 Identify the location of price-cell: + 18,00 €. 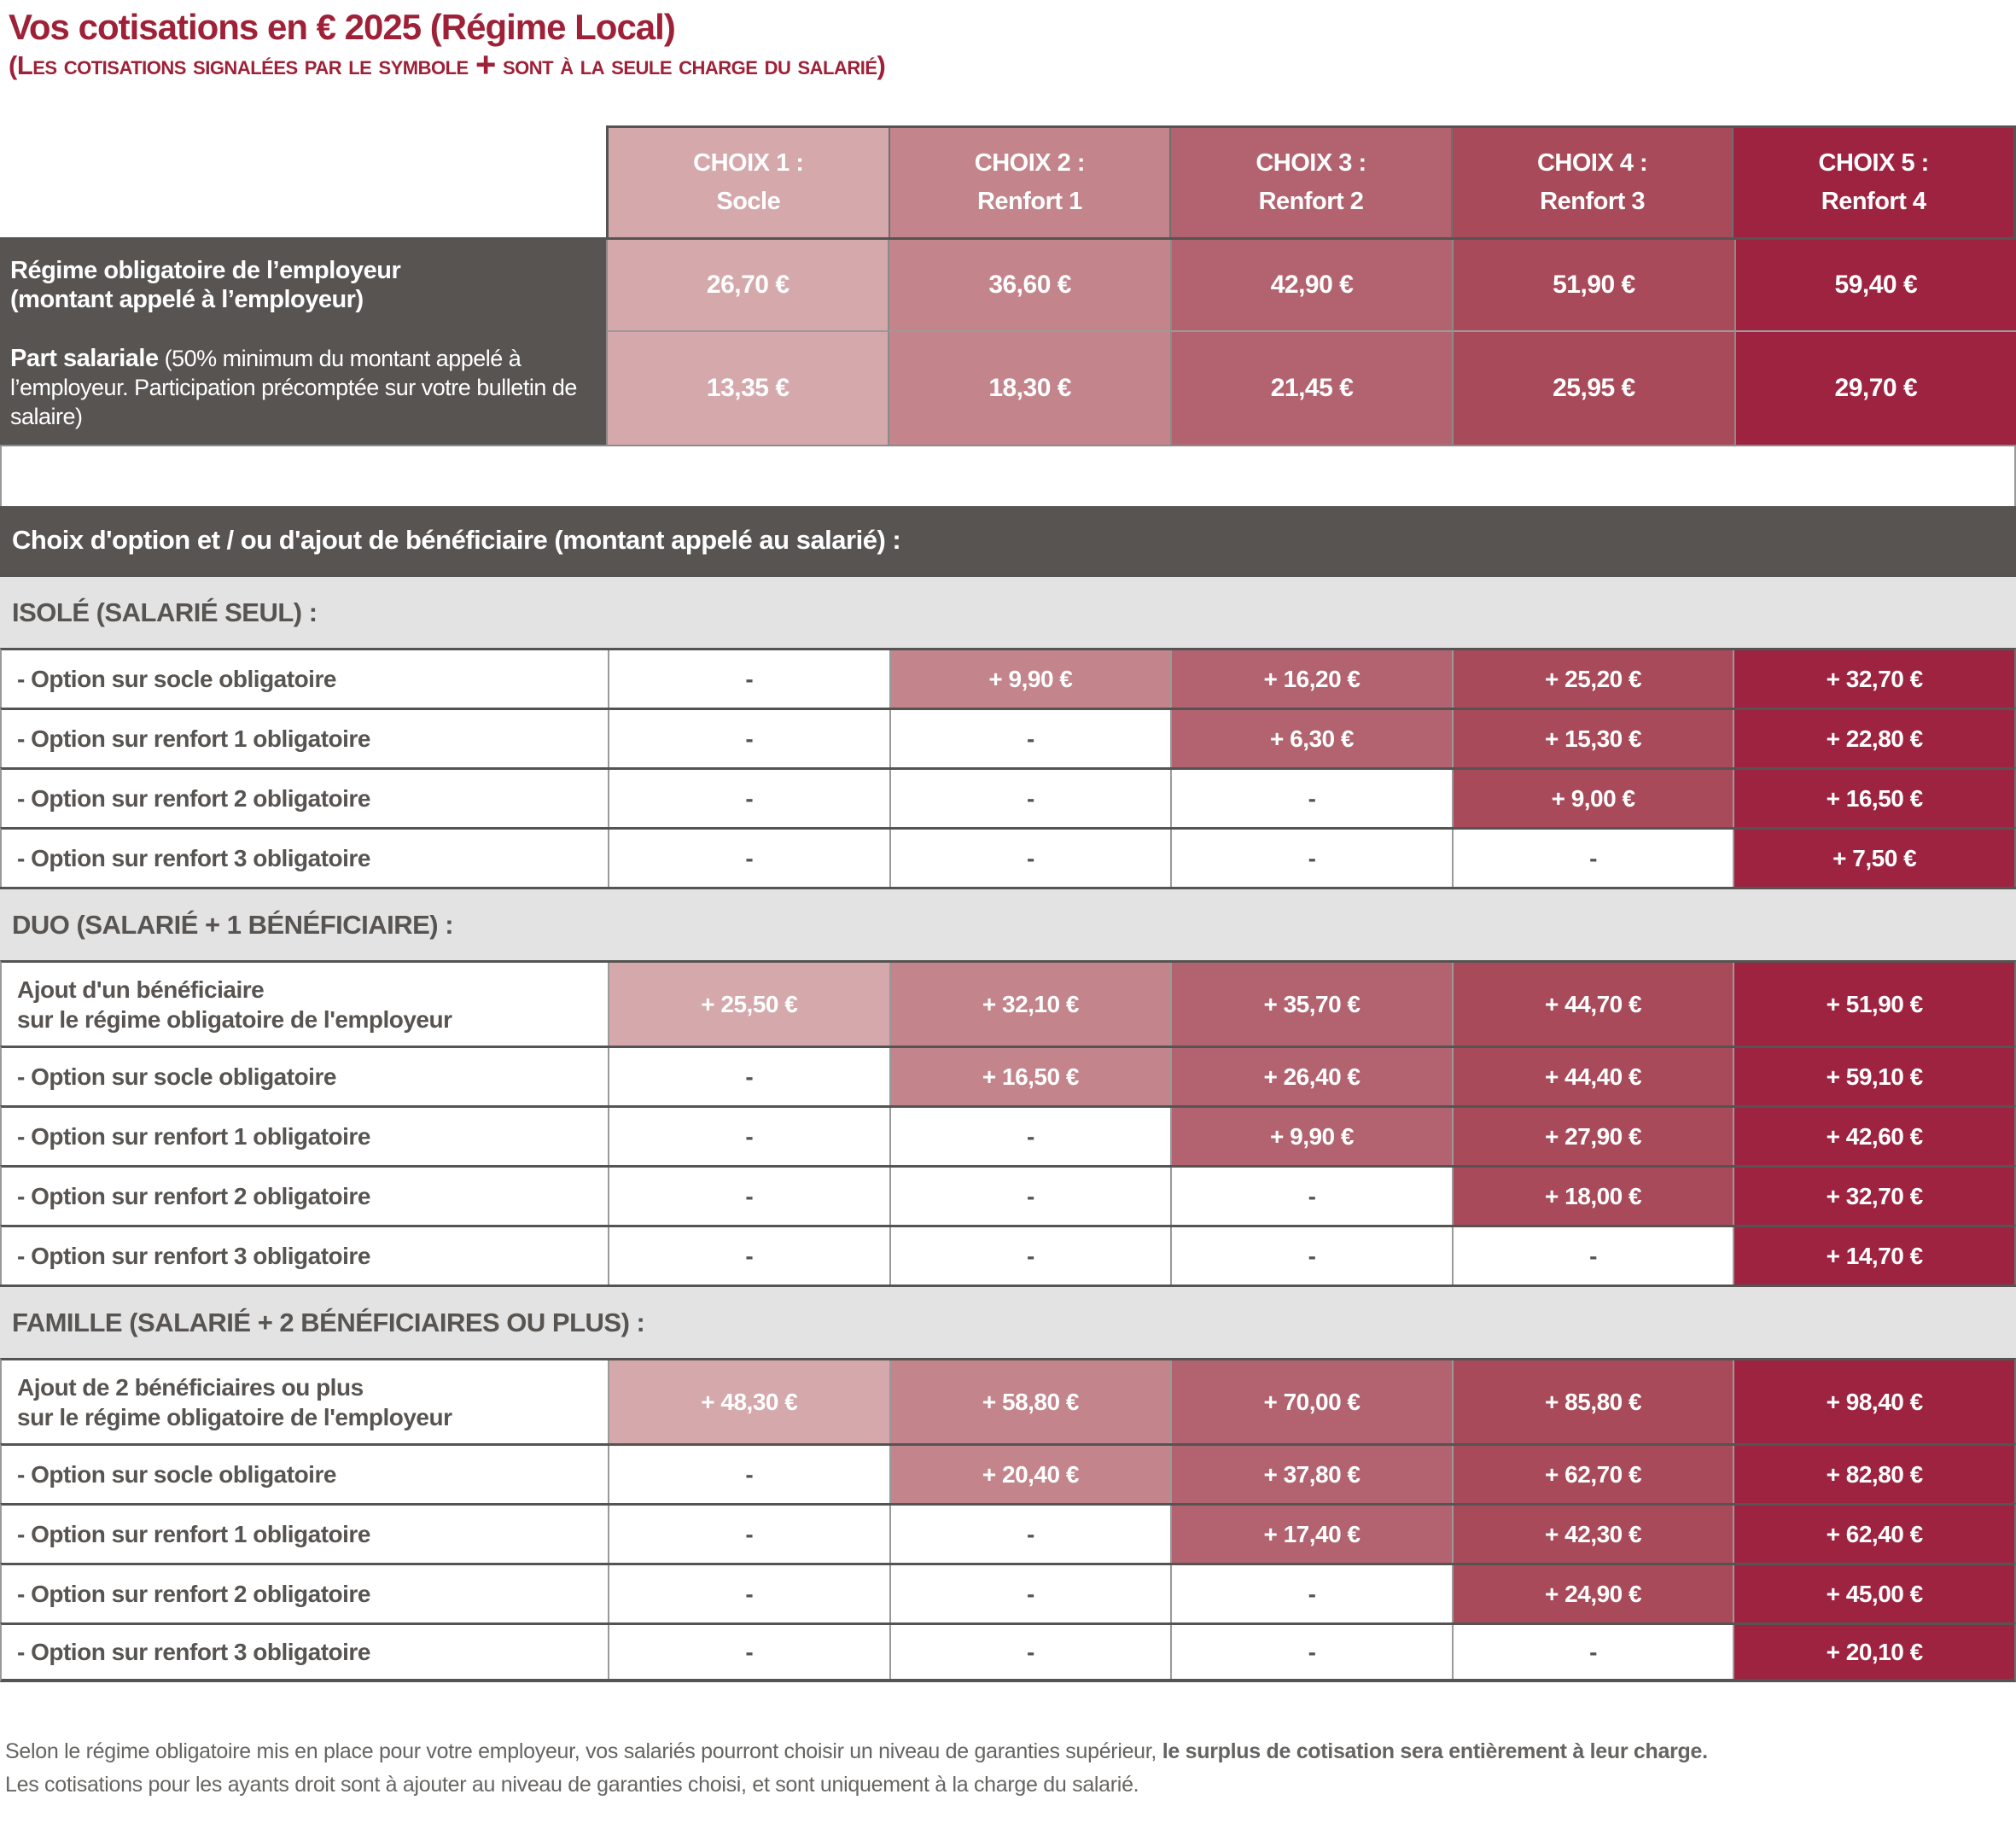
(1592, 1197).